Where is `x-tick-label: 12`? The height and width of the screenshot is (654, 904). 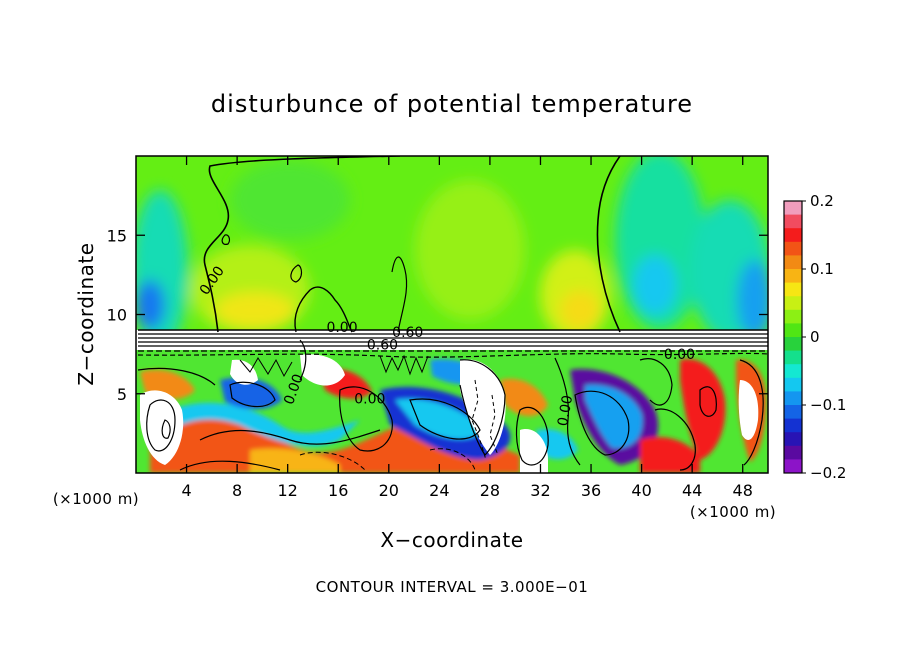
x-tick-label: 12 is located at coordinates (288, 490).